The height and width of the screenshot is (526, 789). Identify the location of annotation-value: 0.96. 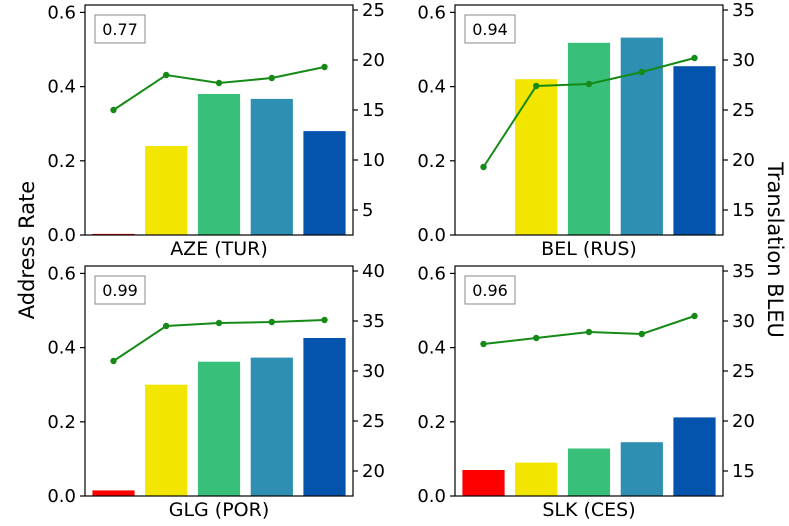
(490, 290).